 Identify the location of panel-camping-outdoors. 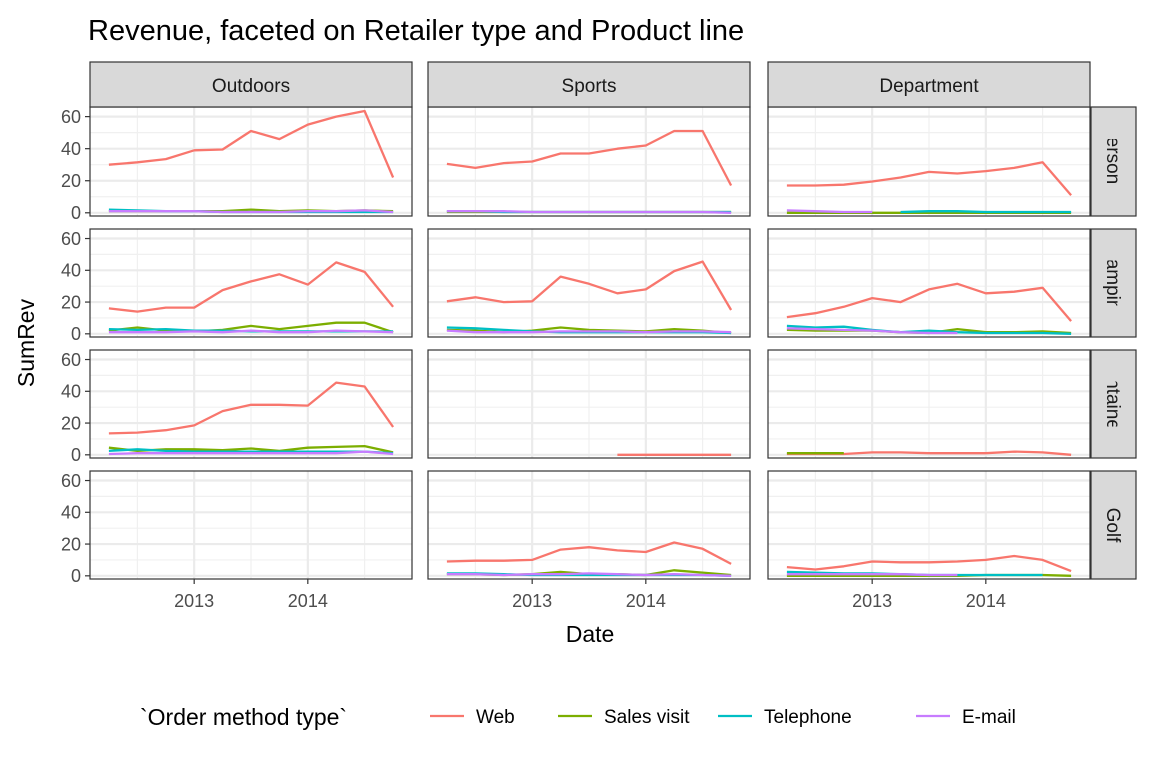
(251, 283).